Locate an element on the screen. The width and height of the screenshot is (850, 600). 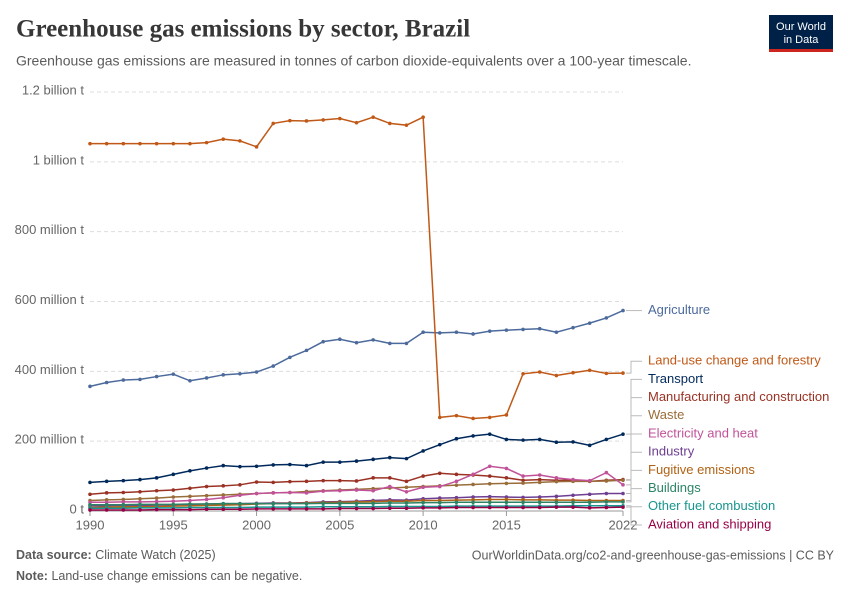
legend-label: Land-use change and forestry is located at coordinates (734, 360).